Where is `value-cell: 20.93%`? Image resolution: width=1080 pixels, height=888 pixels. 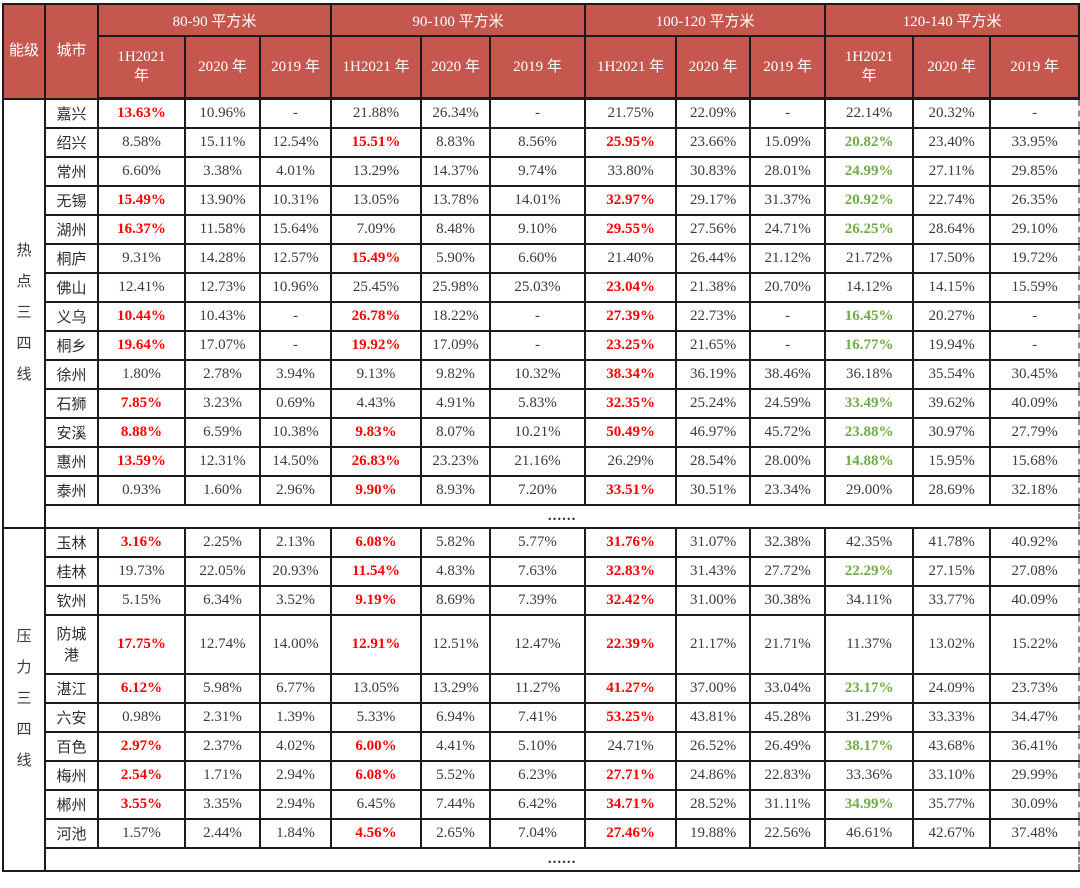
value-cell: 20.93% is located at coordinates (295, 571).